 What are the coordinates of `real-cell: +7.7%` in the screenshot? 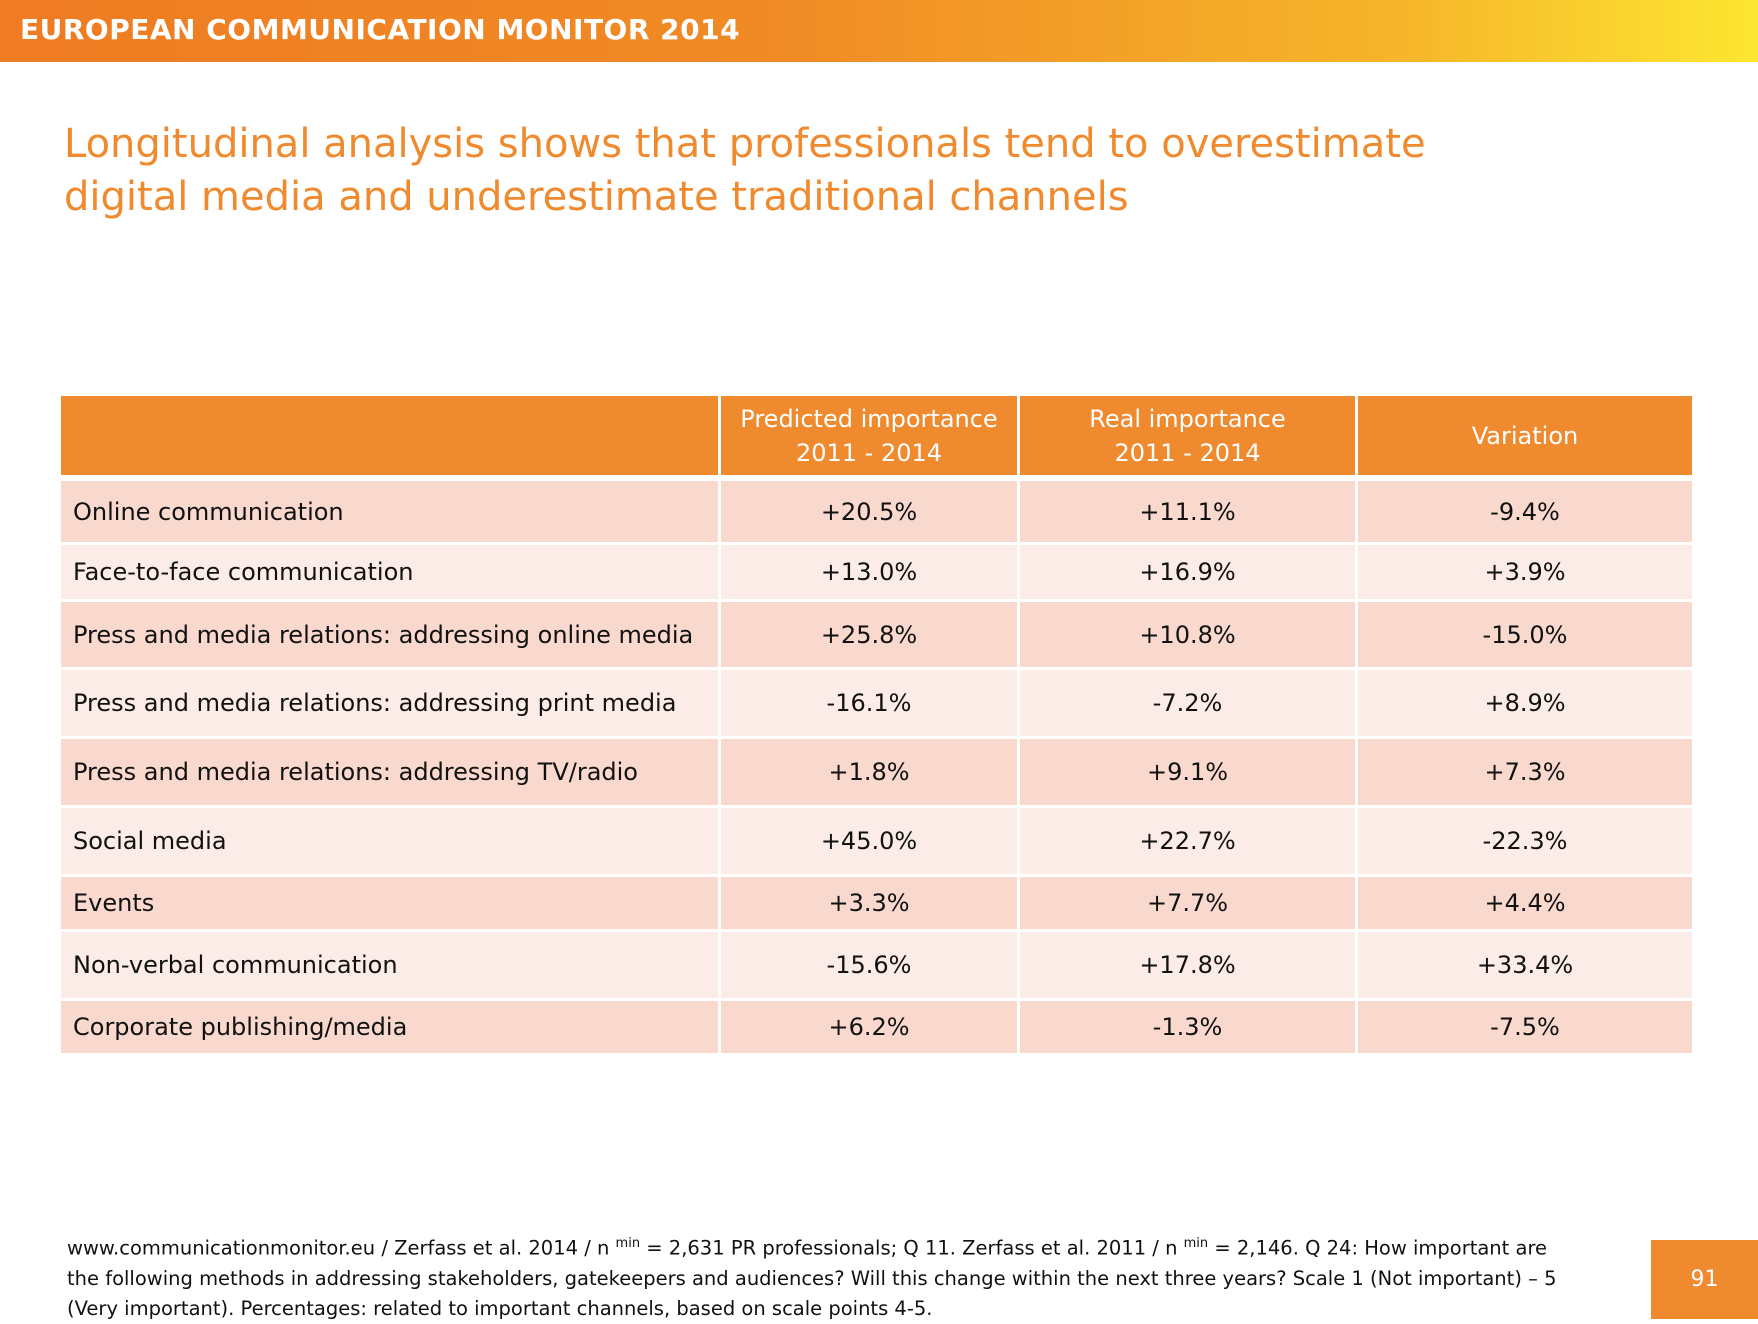 It's located at (1187, 903).